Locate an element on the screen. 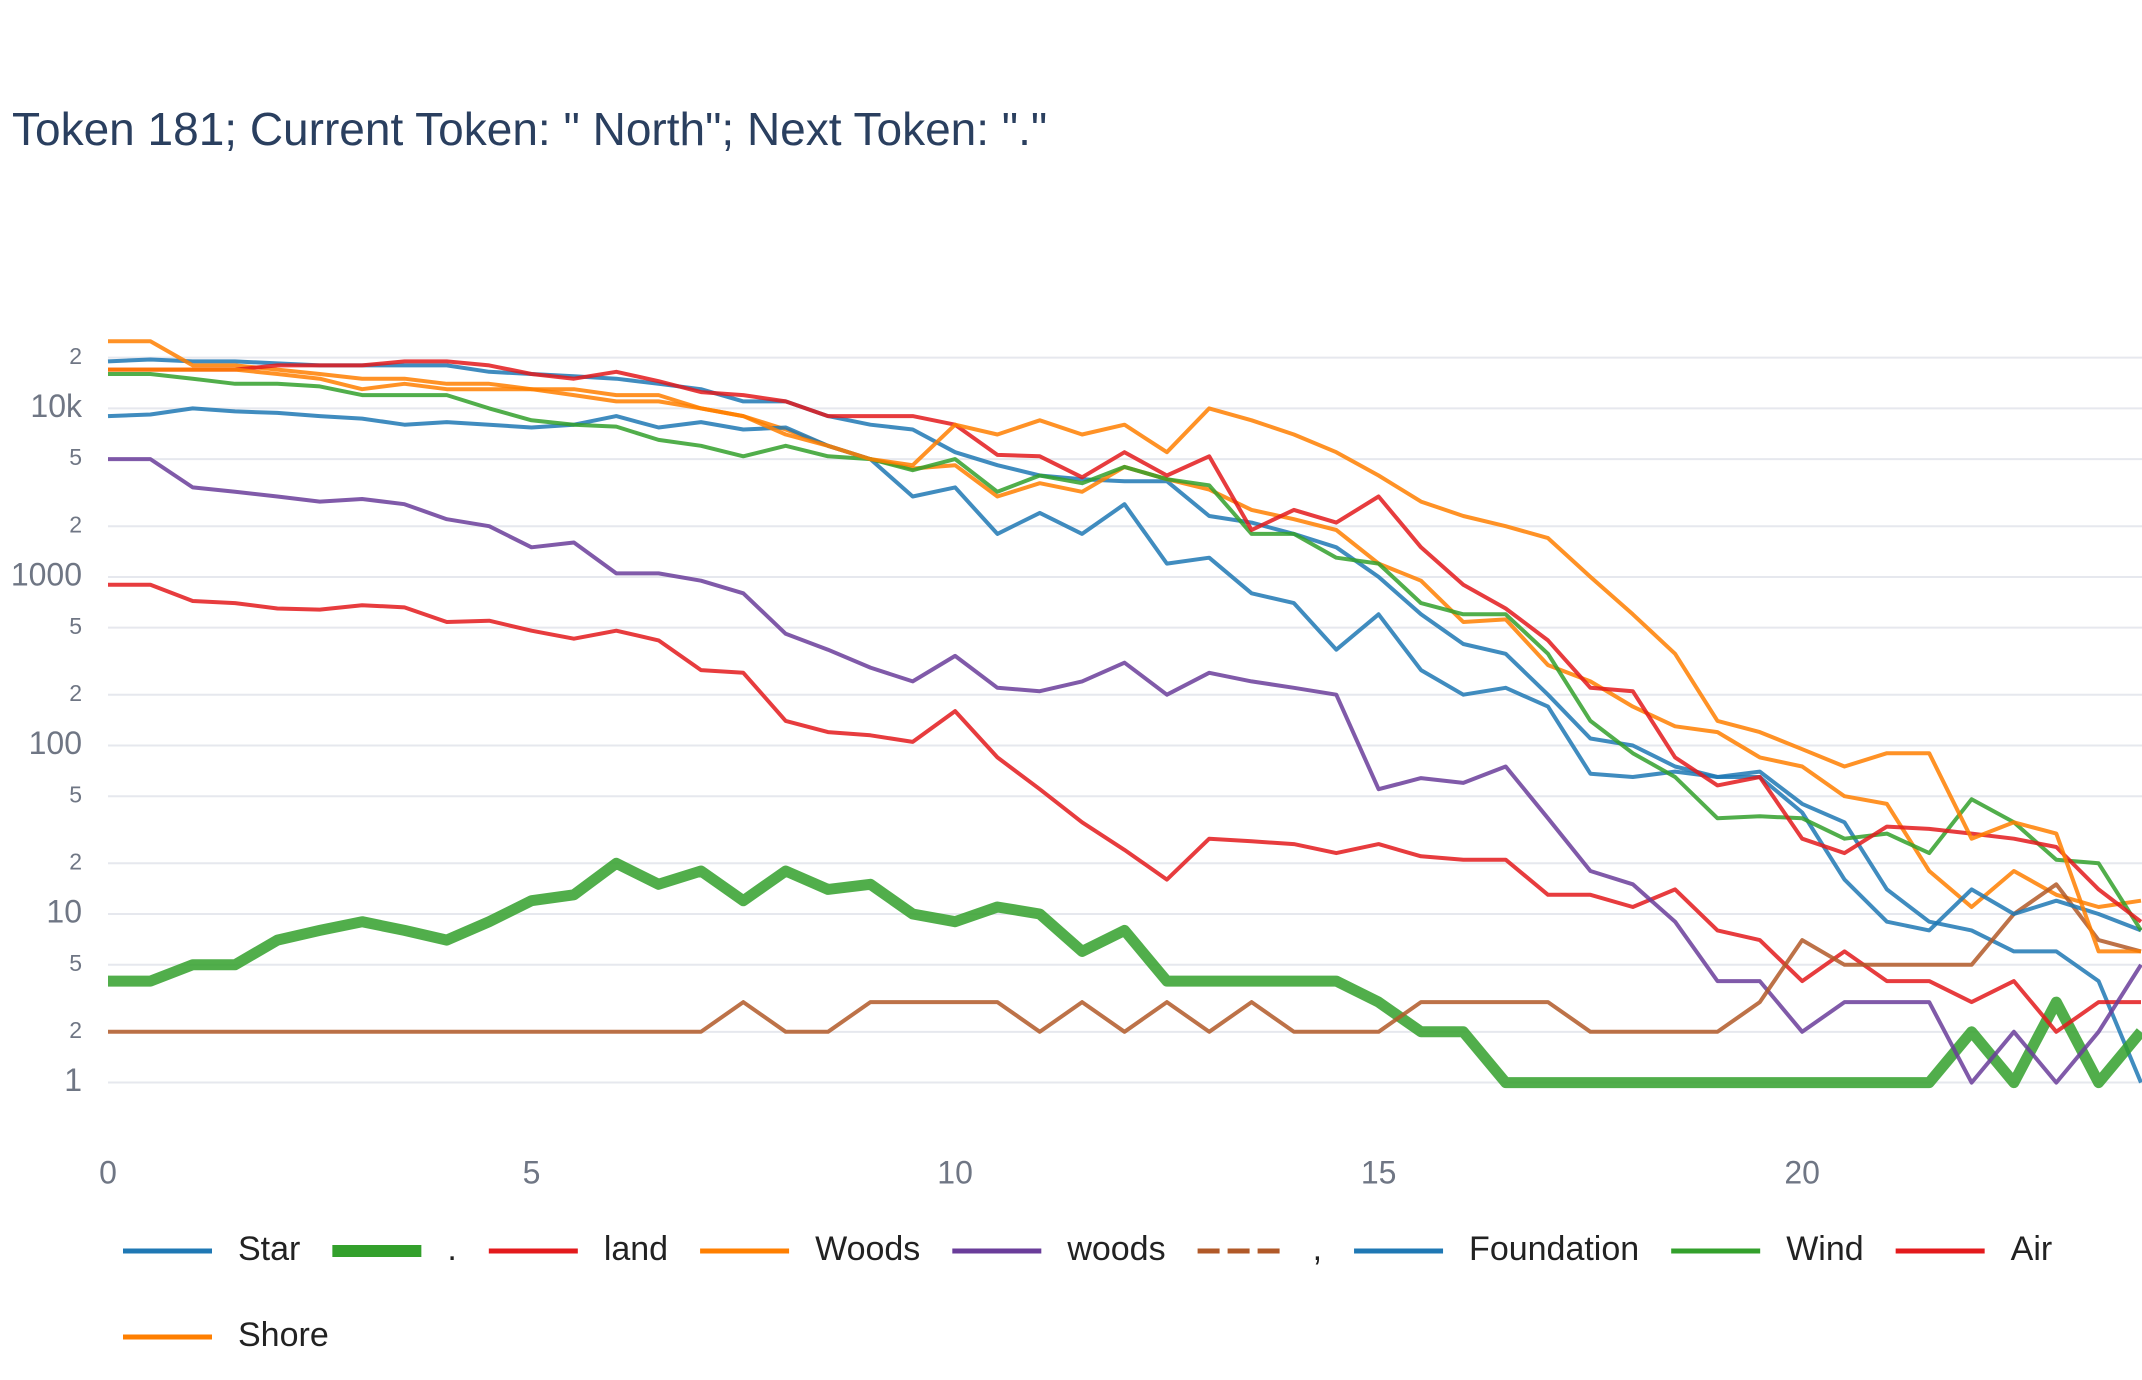 The image size is (2142, 1380). x-tick-label: 0 is located at coordinates (108, 1172).